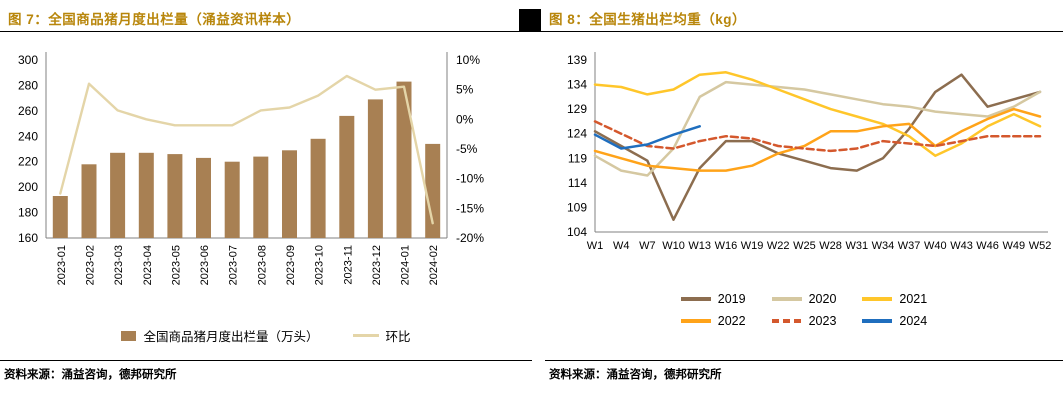 The height and width of the screenshot is (407, 1063). Describe the element at coordinates (731, 321) in the screenshot. I see `legend-label: 2022` at that location.